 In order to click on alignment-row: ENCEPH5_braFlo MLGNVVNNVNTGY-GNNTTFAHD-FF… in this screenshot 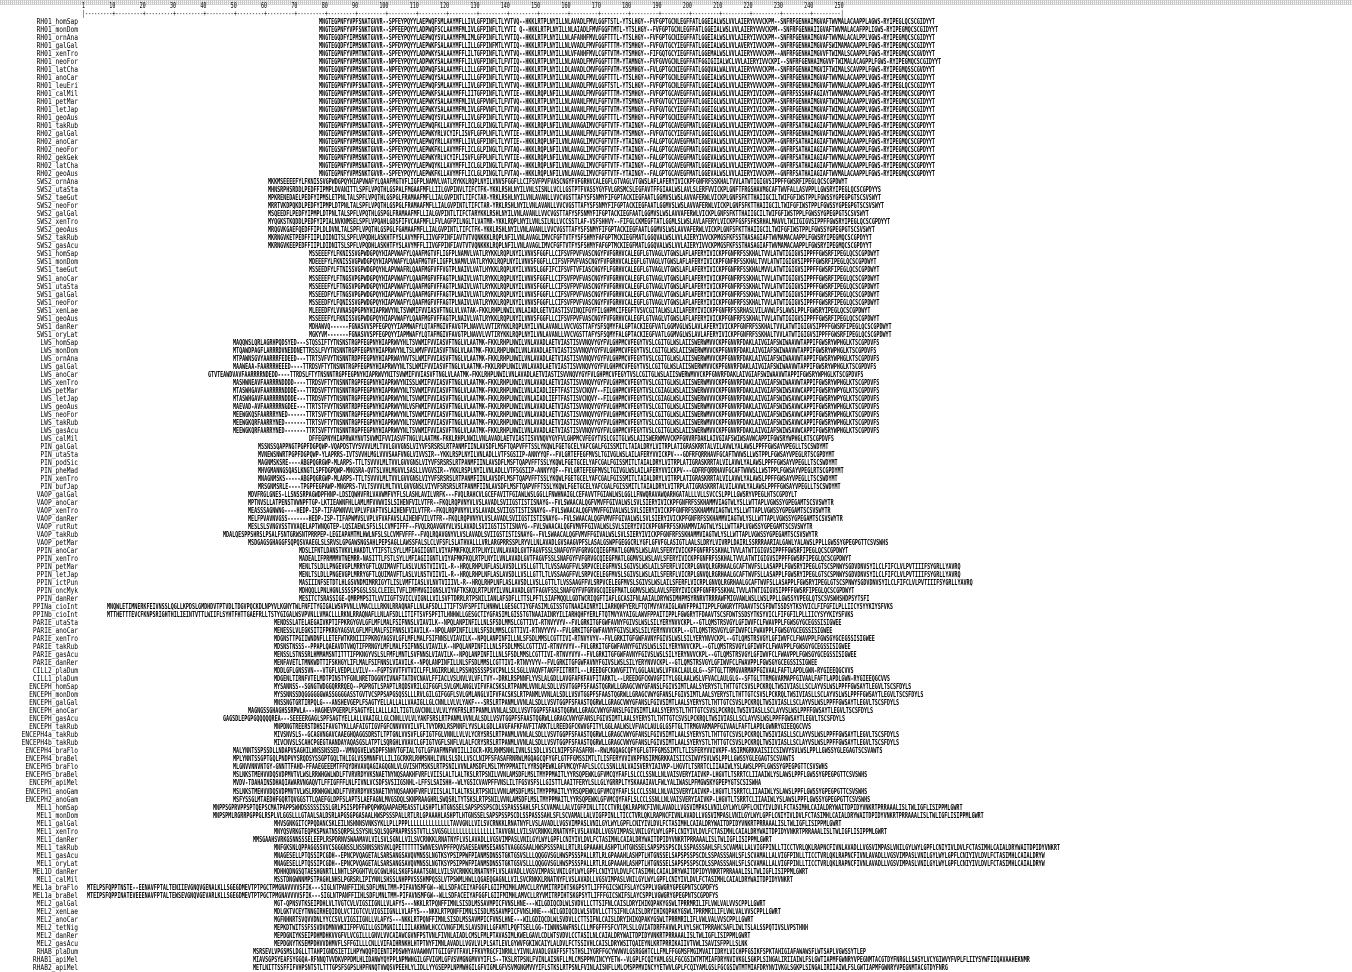, I will do `click(676, 767)`.